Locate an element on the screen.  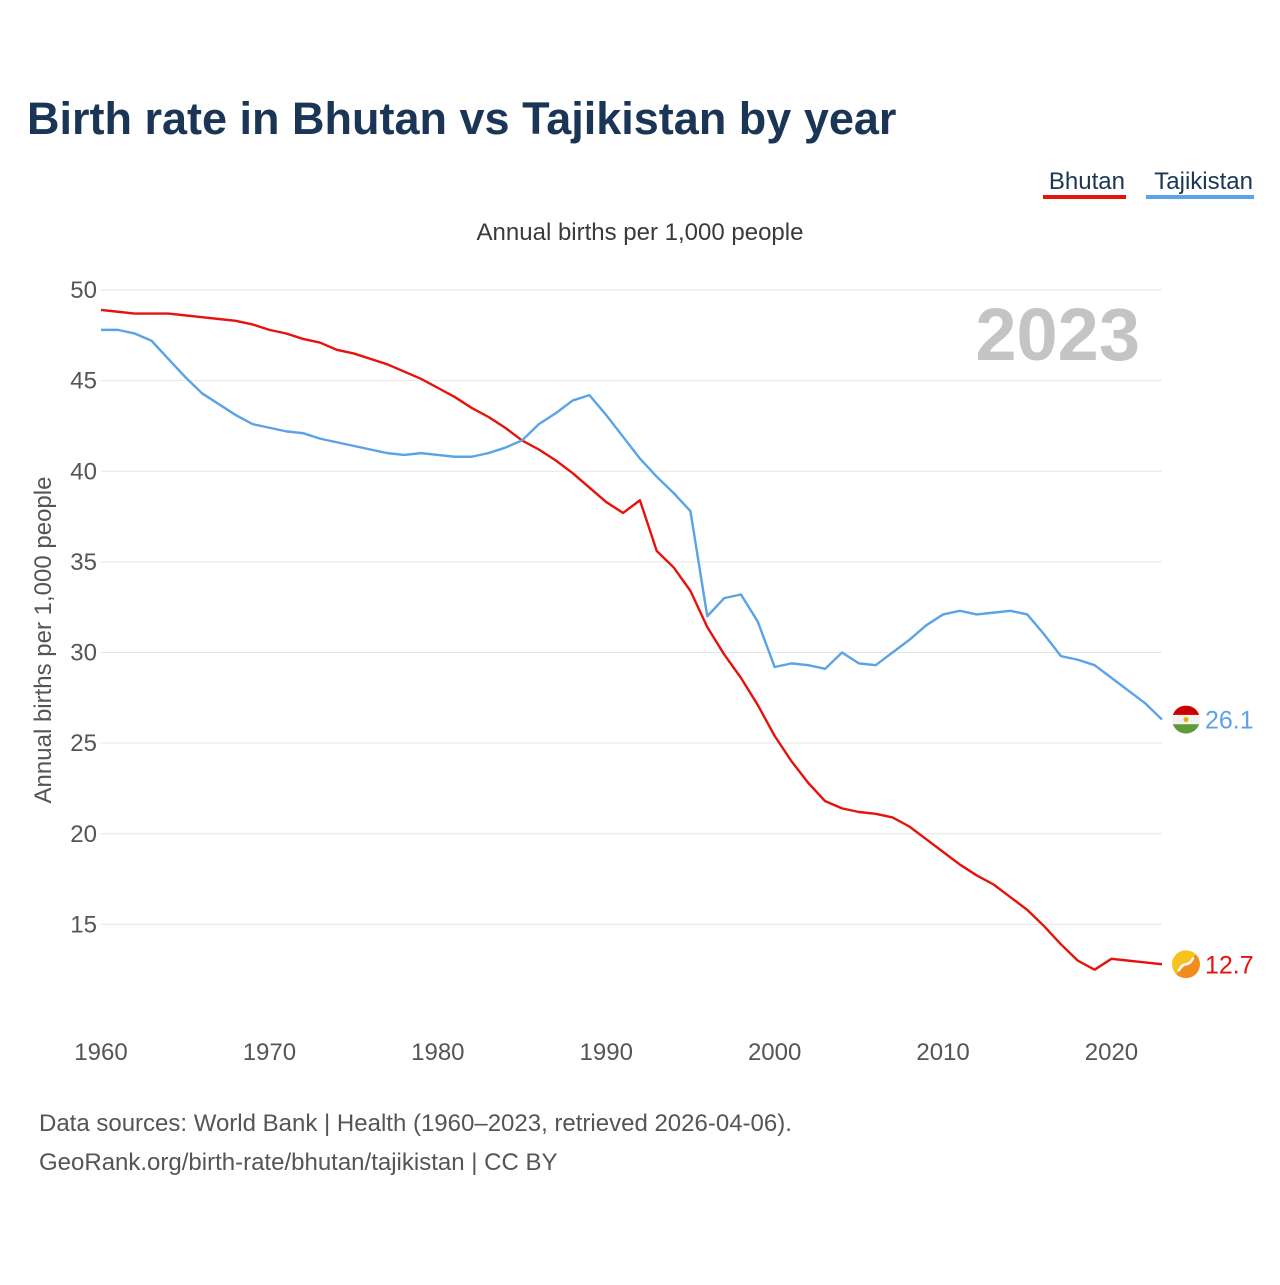
y-tick-label: 15 is located at coordinates (83, 924).